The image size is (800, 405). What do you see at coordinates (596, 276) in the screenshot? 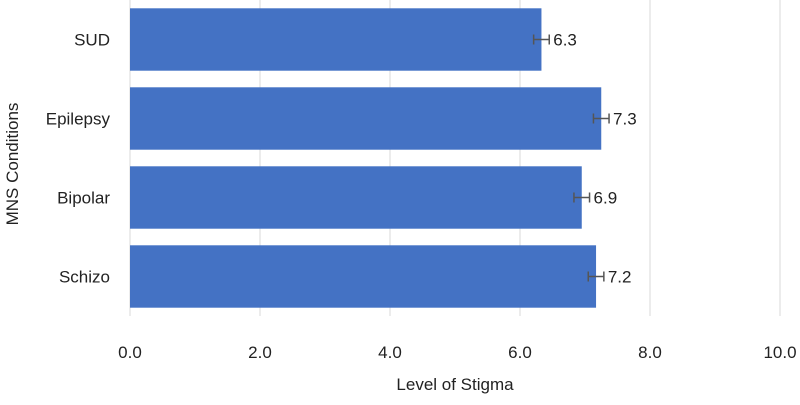
I see `error-bar-schizo` at bounding box center [596, 276].